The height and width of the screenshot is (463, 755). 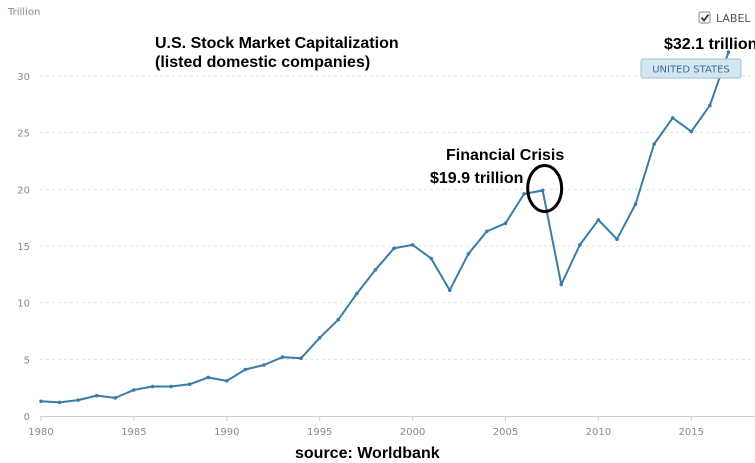 What do you see at coordinates (375, 270) in the screenshot?
I see `data-point-1998` at bounding box center [375, 270].